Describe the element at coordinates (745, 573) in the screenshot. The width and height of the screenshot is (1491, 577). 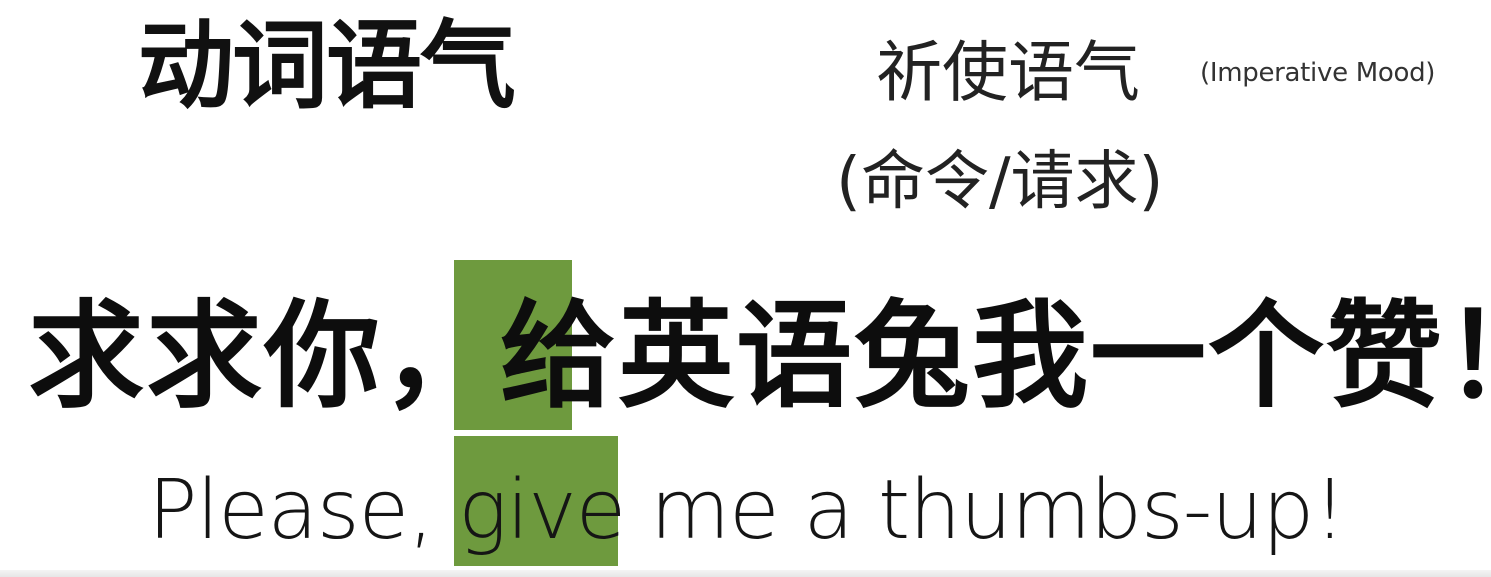
I see `bottom-edge` at that location.